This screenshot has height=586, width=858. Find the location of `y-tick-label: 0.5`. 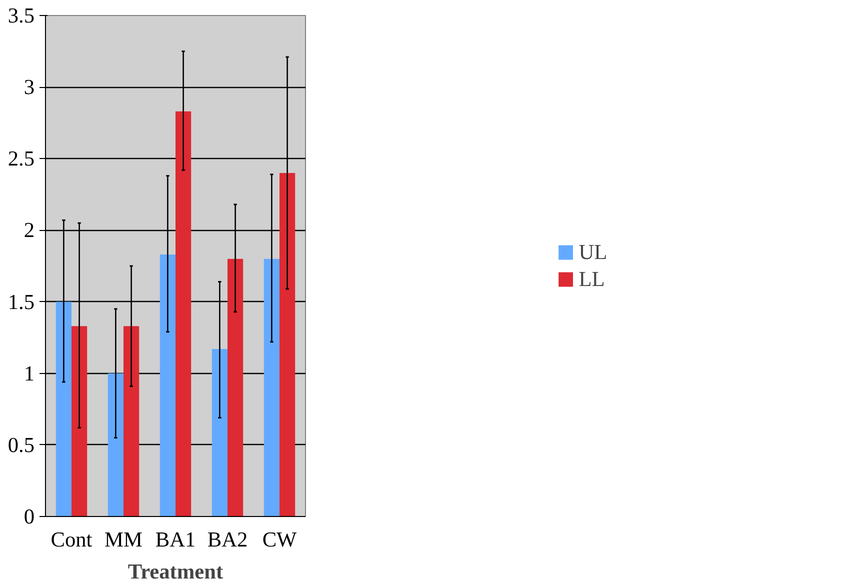

y-tick-label: 0.5 is located at coordinates (21, 444).